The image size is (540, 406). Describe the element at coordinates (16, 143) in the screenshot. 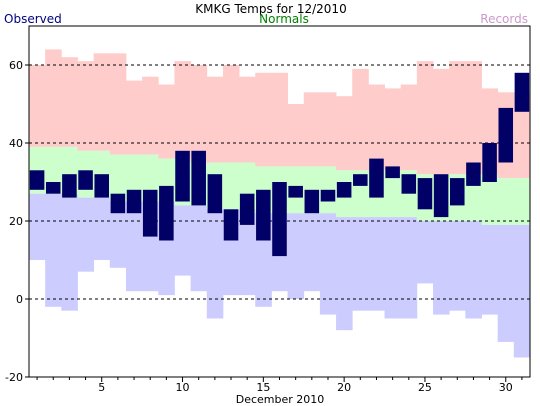

I see `y-tick-label: 40` at that location.